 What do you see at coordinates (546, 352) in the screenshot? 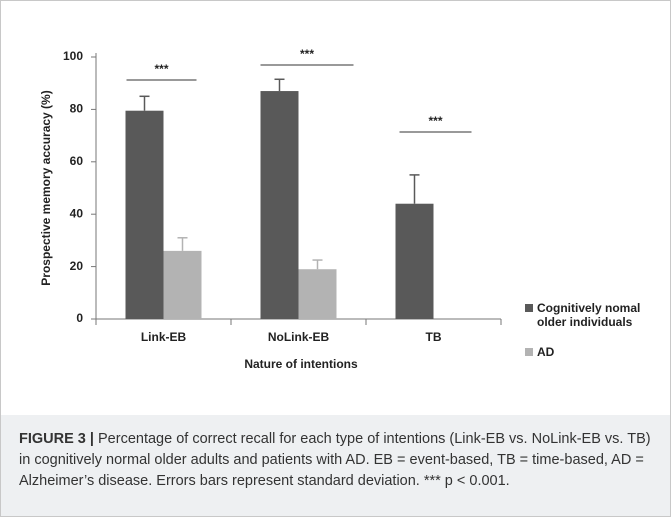
I see `legend-label: AD` at bounding box center [546, 352].